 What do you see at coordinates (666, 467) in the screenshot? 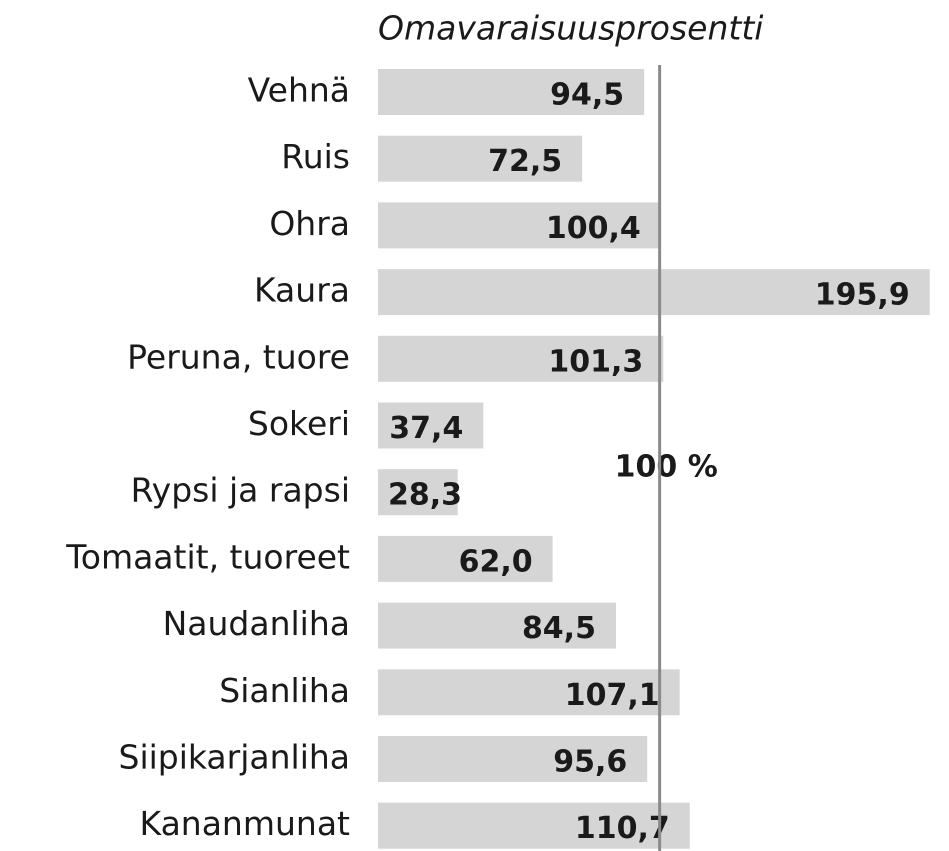
I see `reference-label: 100 %` at bounding box center [666, 467].